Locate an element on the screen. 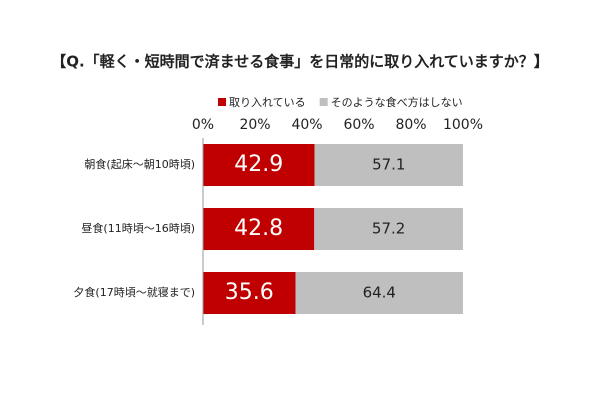 This screenshot has height=400, width=600. data-label: 42.9 is located at coordinates (258, 164).